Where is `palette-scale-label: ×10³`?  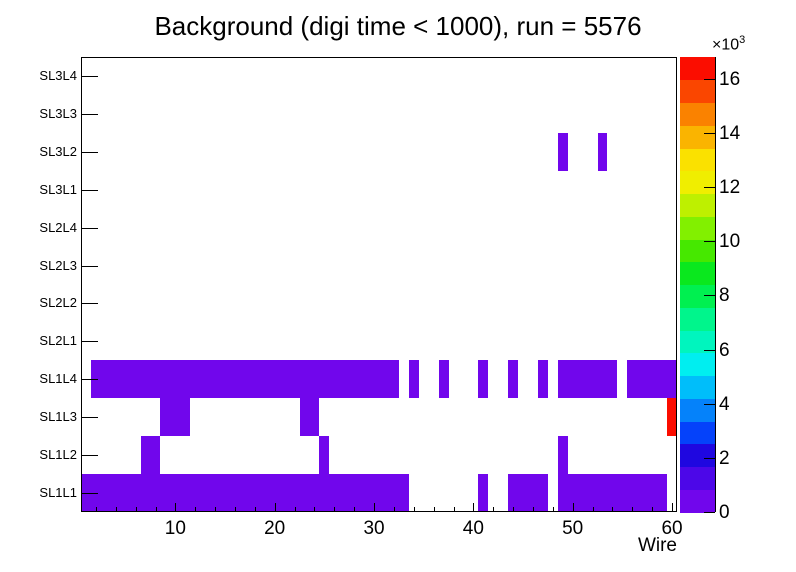 palette-scale-label: ×10³ is located at coordinates (728, 44).